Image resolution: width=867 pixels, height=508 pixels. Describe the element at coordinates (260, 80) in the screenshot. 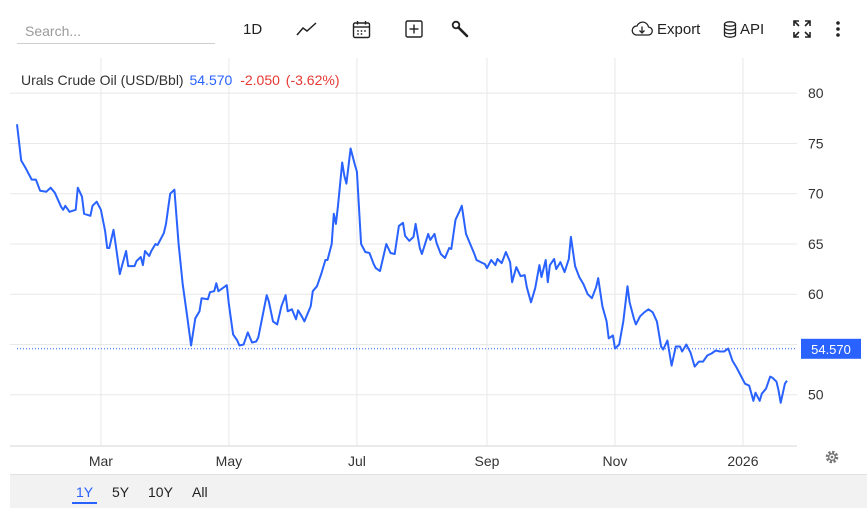

I see `legend-change: -2.050` at that location.